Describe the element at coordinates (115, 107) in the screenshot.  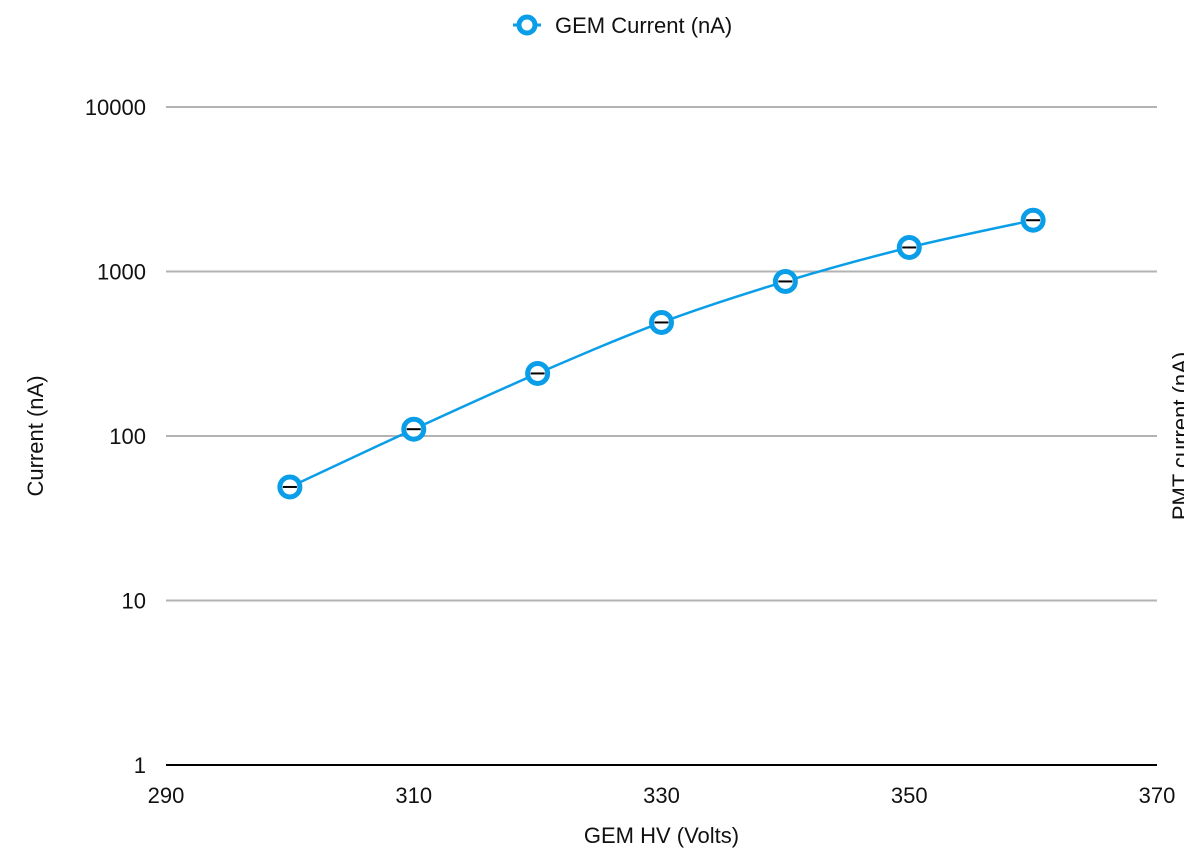
I see `y-tick-label: 10000` at that location.